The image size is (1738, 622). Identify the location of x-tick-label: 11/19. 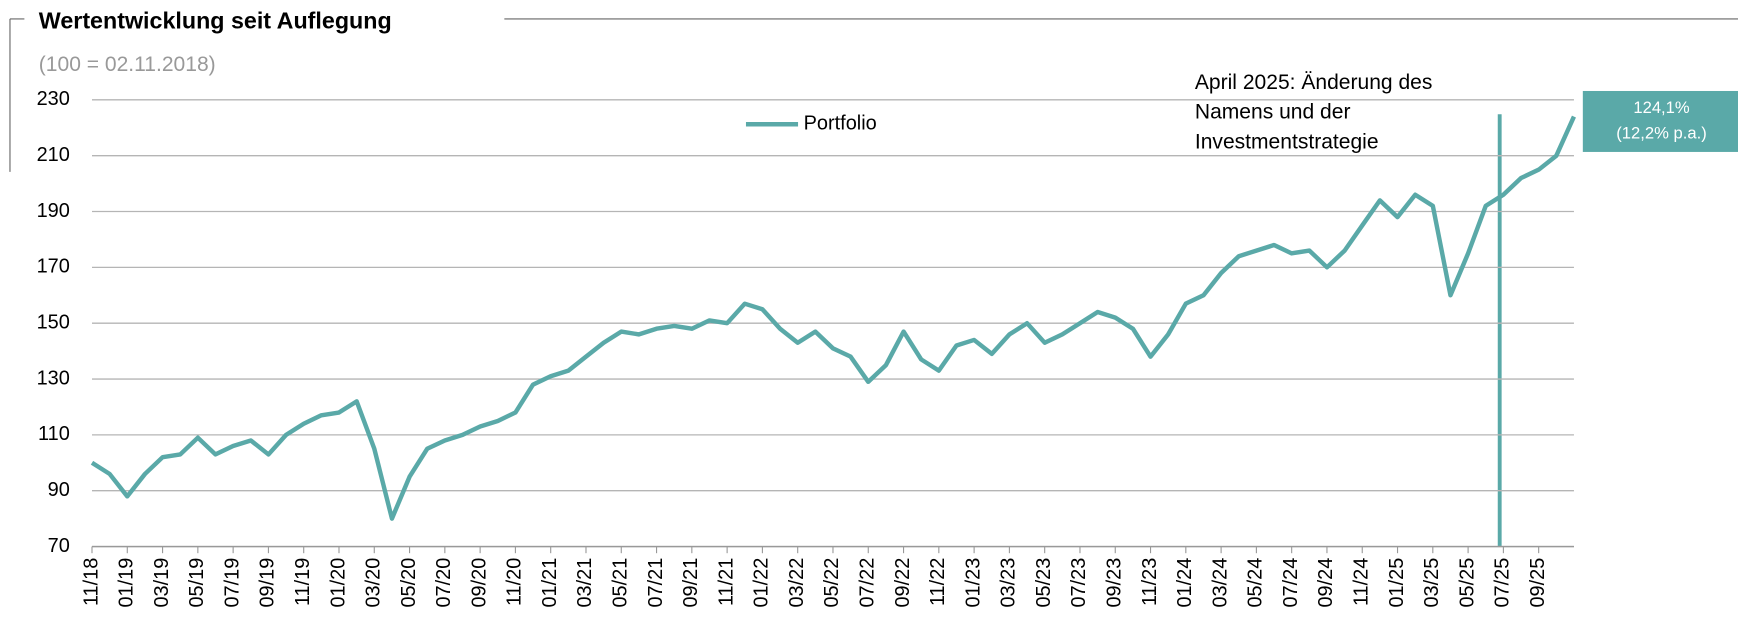
(303, 582).